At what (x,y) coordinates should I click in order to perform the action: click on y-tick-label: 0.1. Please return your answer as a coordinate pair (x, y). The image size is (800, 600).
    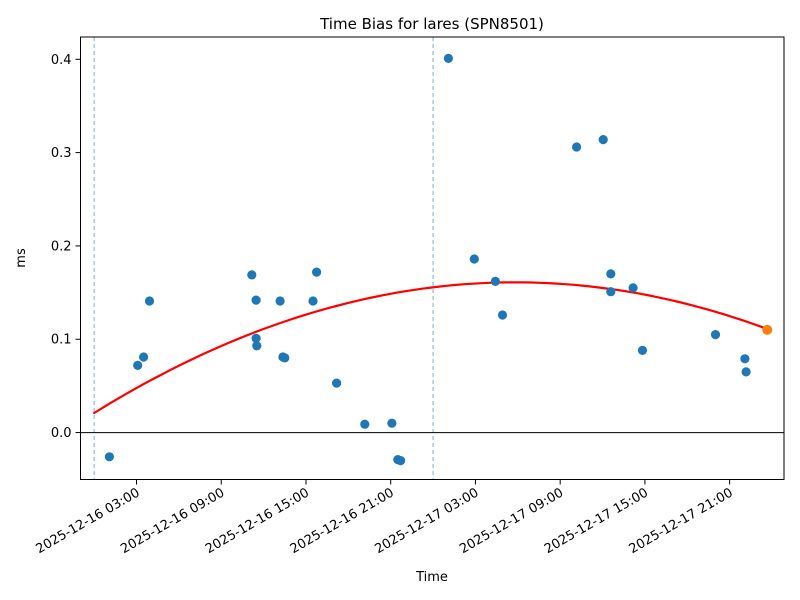
    Looking at the image, I should click on (61, 340).